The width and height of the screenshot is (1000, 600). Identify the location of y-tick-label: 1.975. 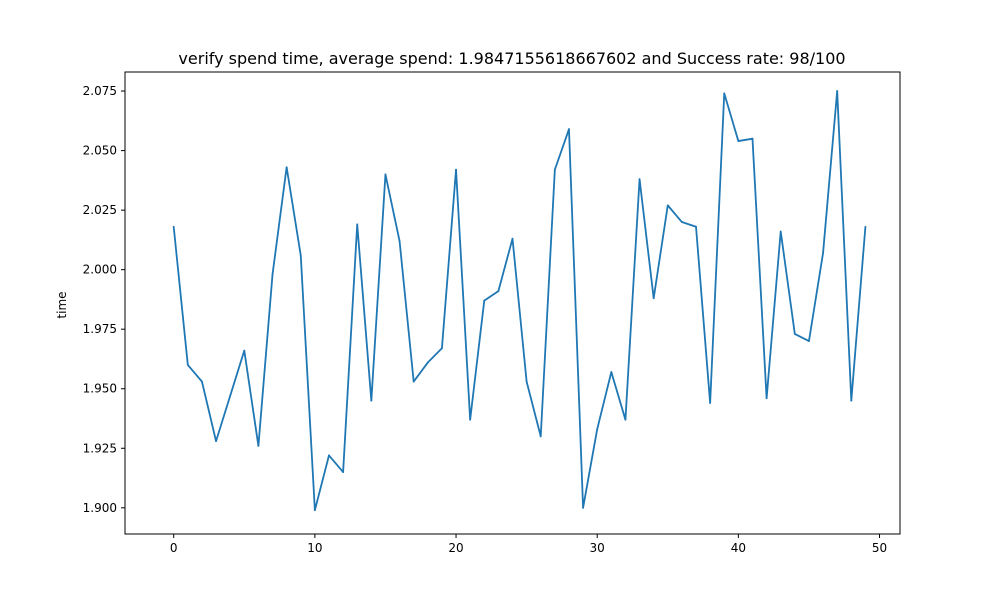
(100, 329).